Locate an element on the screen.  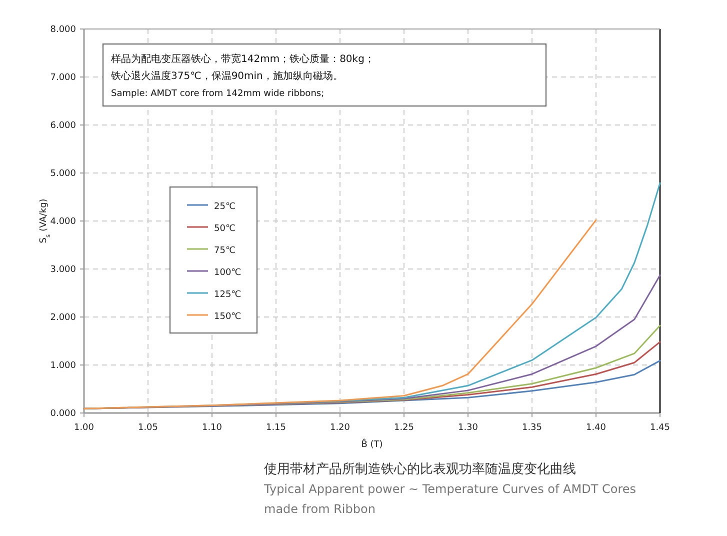
x-tick-label: 1.45 is located at coordinates (660, 428).